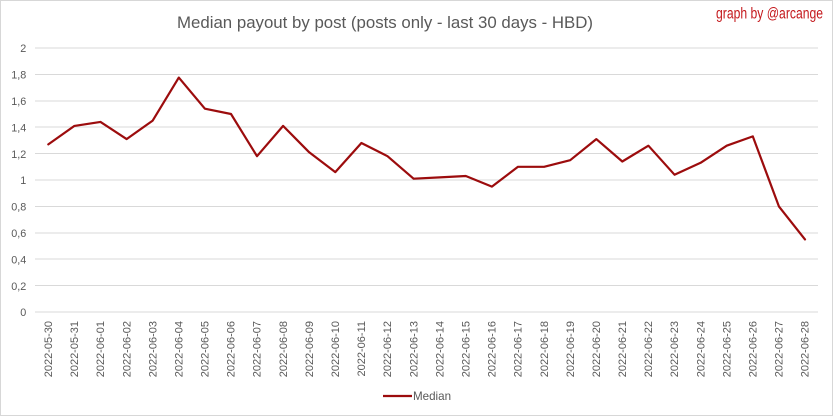  What do you see at coordinates (18, 287) in the screenshot?
I see `svg-text: 0,2` at bounding box center [18, 287].